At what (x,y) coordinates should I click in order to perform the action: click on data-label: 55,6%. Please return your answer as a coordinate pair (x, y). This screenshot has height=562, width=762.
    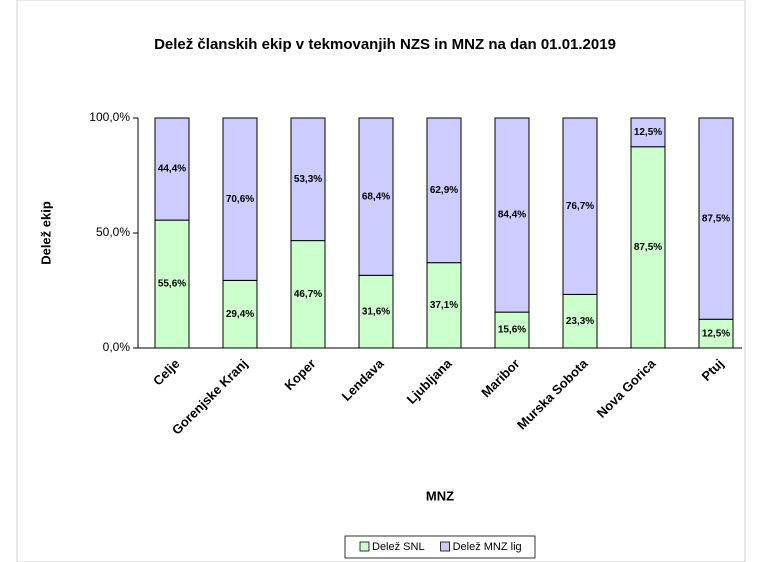
    Looking at the image, I should click on (172, 284).